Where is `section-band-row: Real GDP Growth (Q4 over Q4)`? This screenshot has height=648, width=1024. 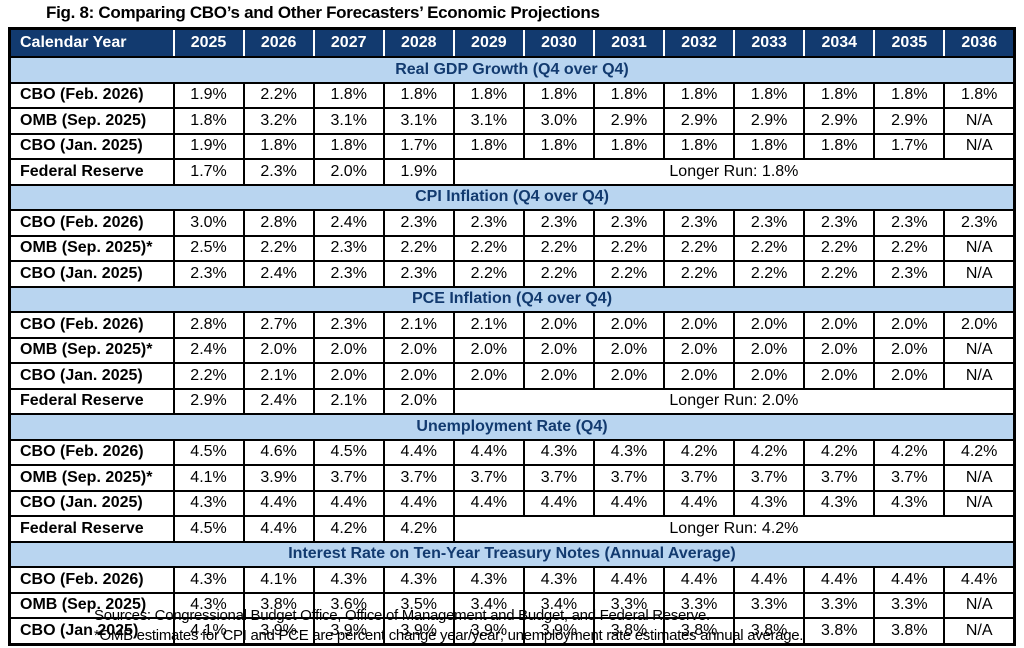
section-band-row: Real GDP Growth (Q4 over Q4) is located at coordinates (512, 70).